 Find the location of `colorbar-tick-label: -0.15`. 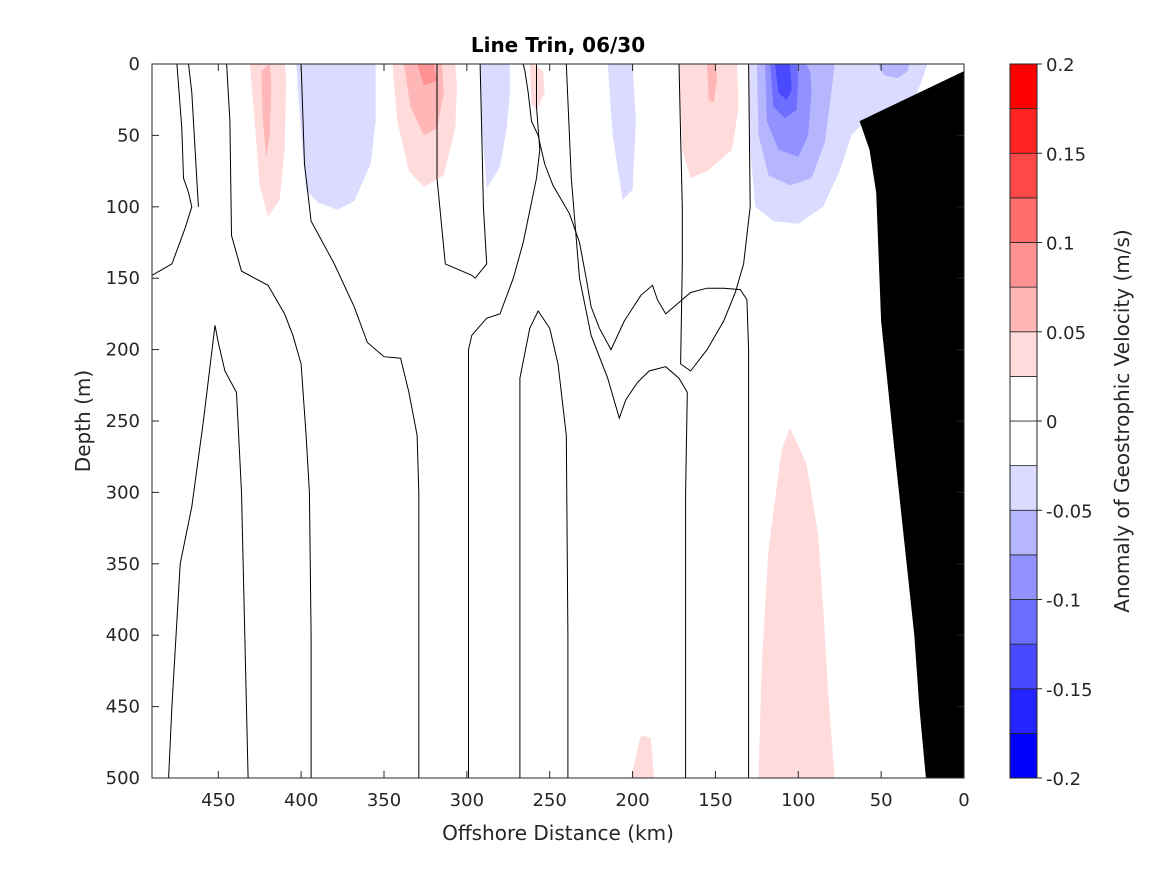

colorbar-tick-label: -0.15 is located at coordinates (1069, 690).